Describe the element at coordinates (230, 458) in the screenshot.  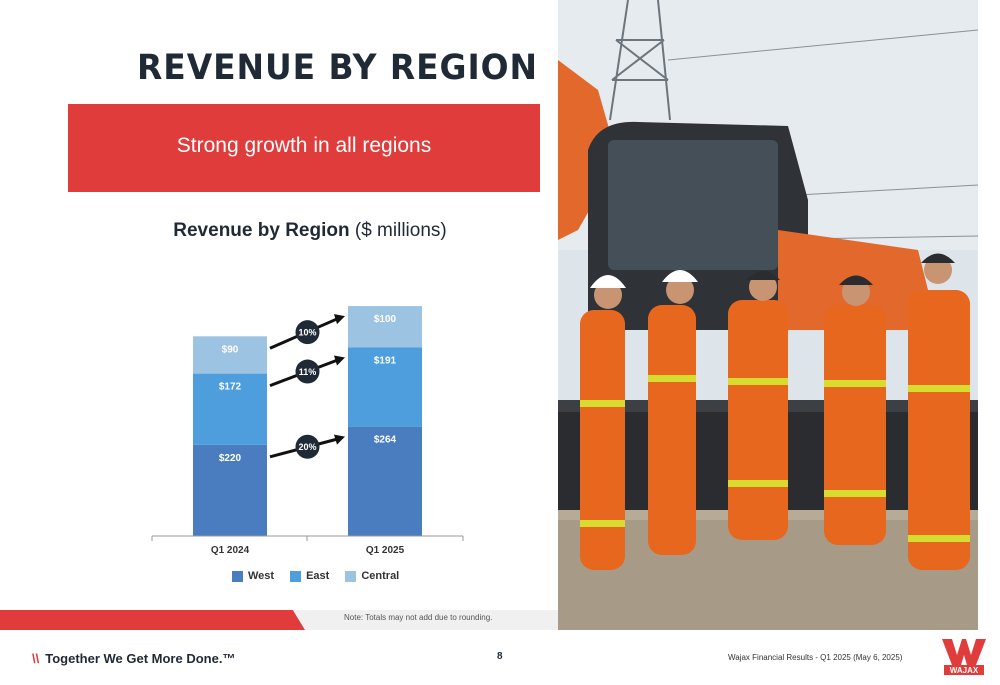
I see `data-label: $220` at that location.